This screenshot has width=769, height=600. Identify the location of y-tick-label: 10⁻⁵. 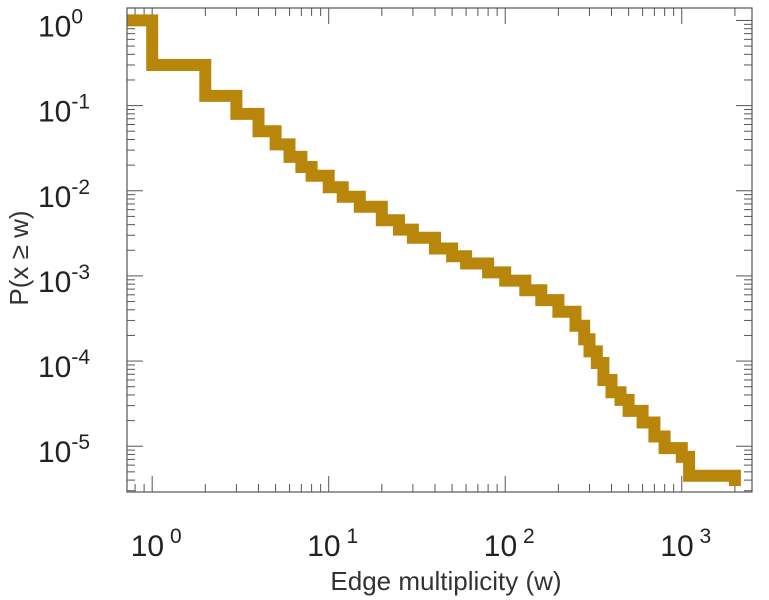
(64, 450).